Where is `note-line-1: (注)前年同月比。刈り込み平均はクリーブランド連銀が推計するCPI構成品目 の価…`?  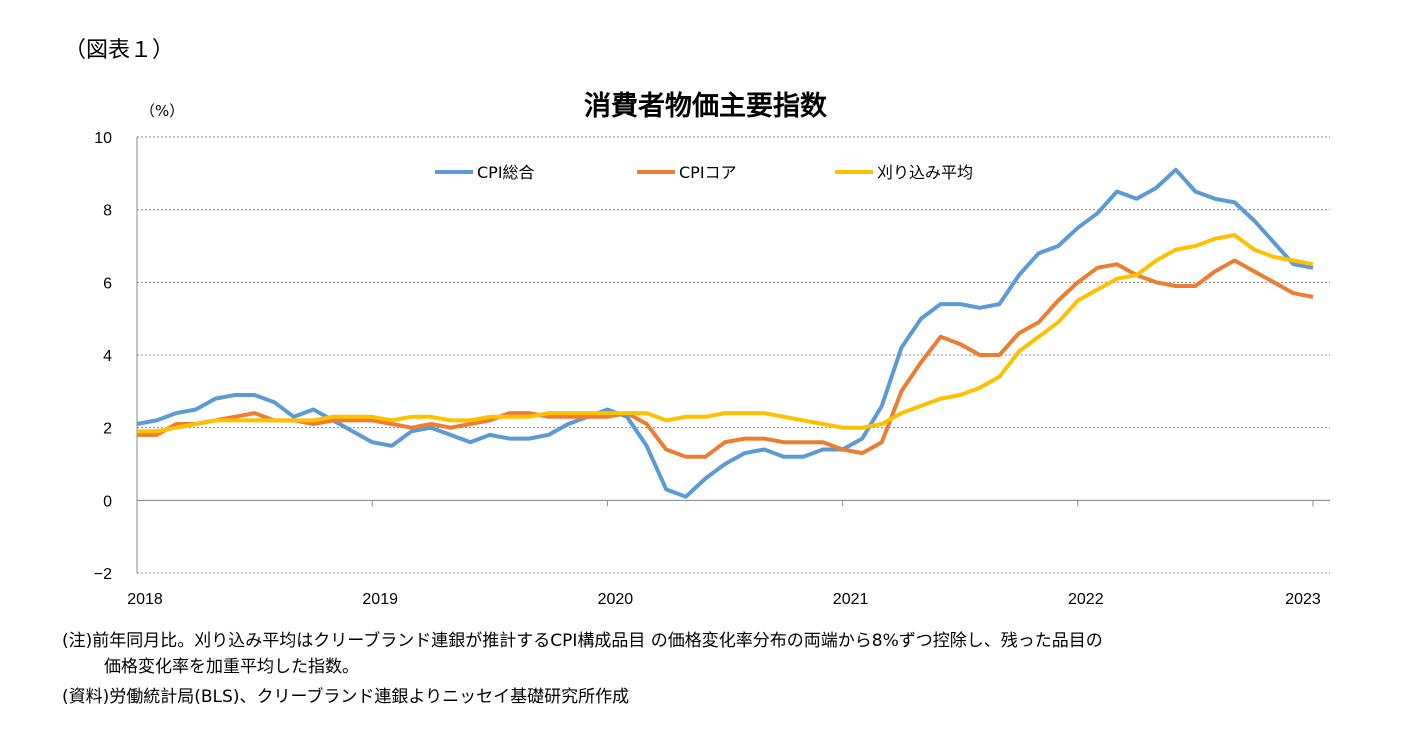
note-line-1: (注)前年同月比。刈り込み平均はクリーブランド連銀が推計するCPI構成品目 の価… is located at coordinates (582, 641).